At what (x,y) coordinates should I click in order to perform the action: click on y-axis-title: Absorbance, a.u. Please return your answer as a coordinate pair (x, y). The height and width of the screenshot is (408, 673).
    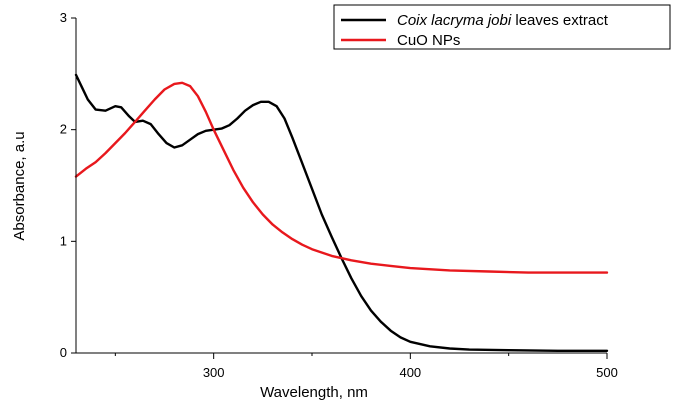
    Looking at the image, I should click on (19, 185).